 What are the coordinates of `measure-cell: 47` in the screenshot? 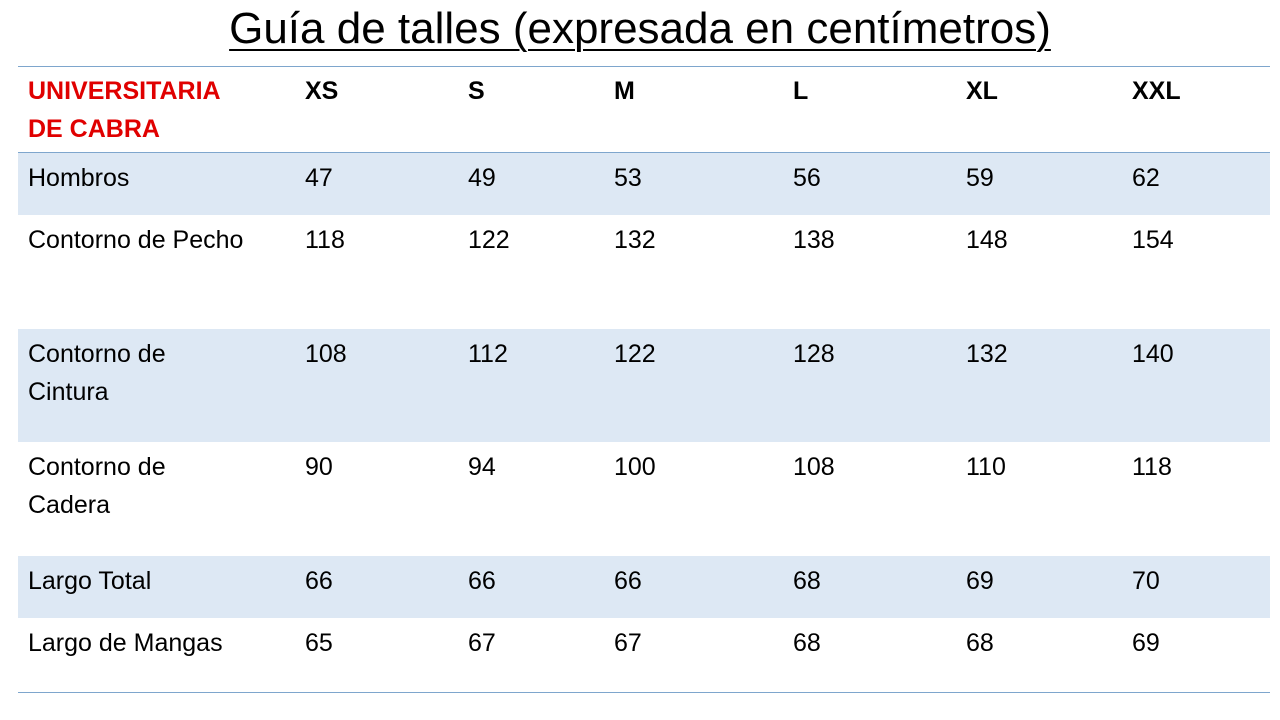 It's located at (319, 178).